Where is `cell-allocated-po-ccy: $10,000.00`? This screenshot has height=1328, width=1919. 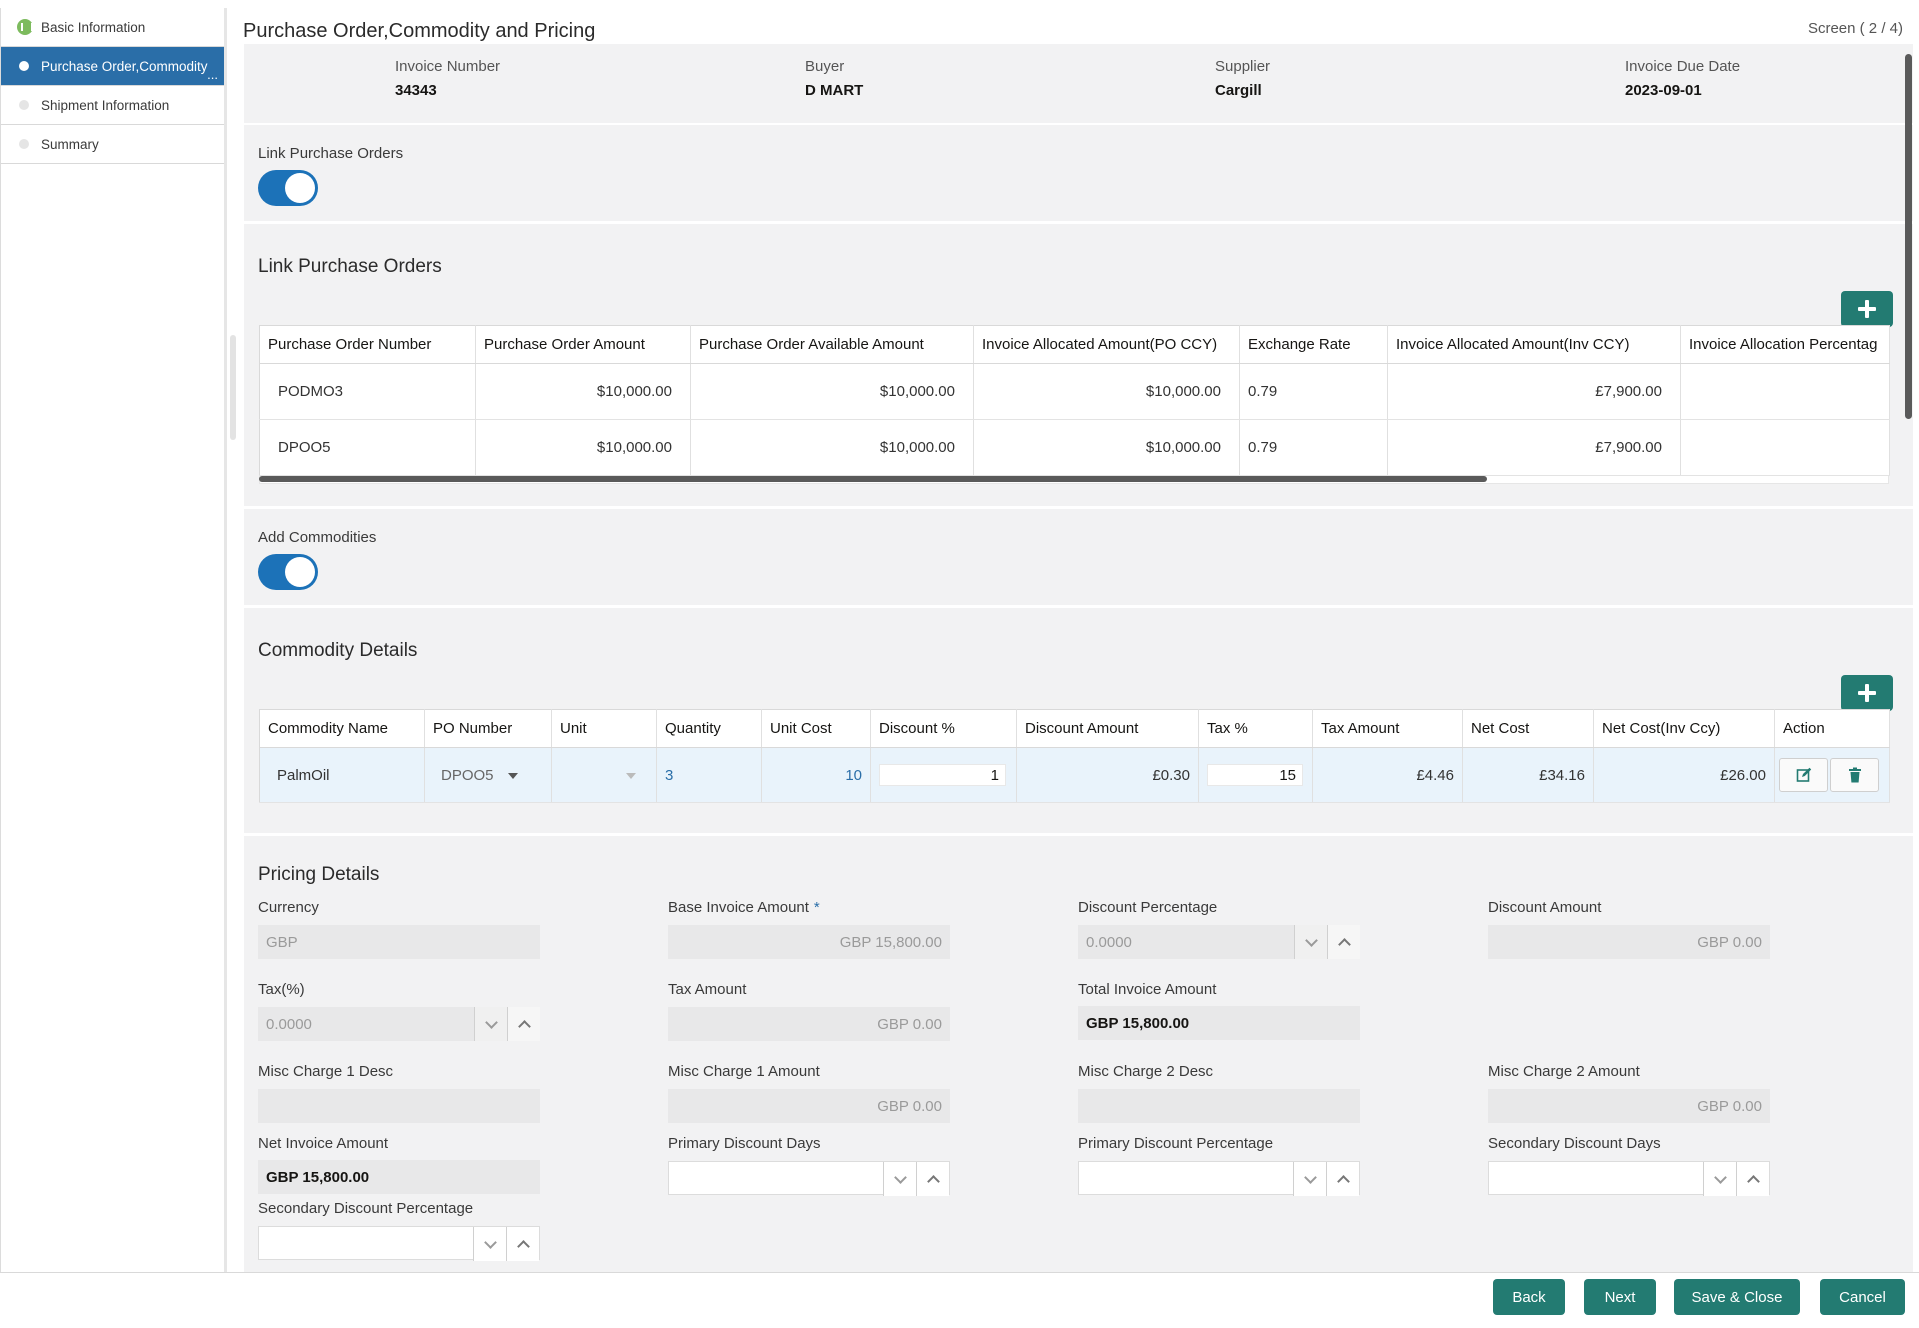 cell-allocated-po-ccy: $10,000.00 is located at coordinates (1106, 447).